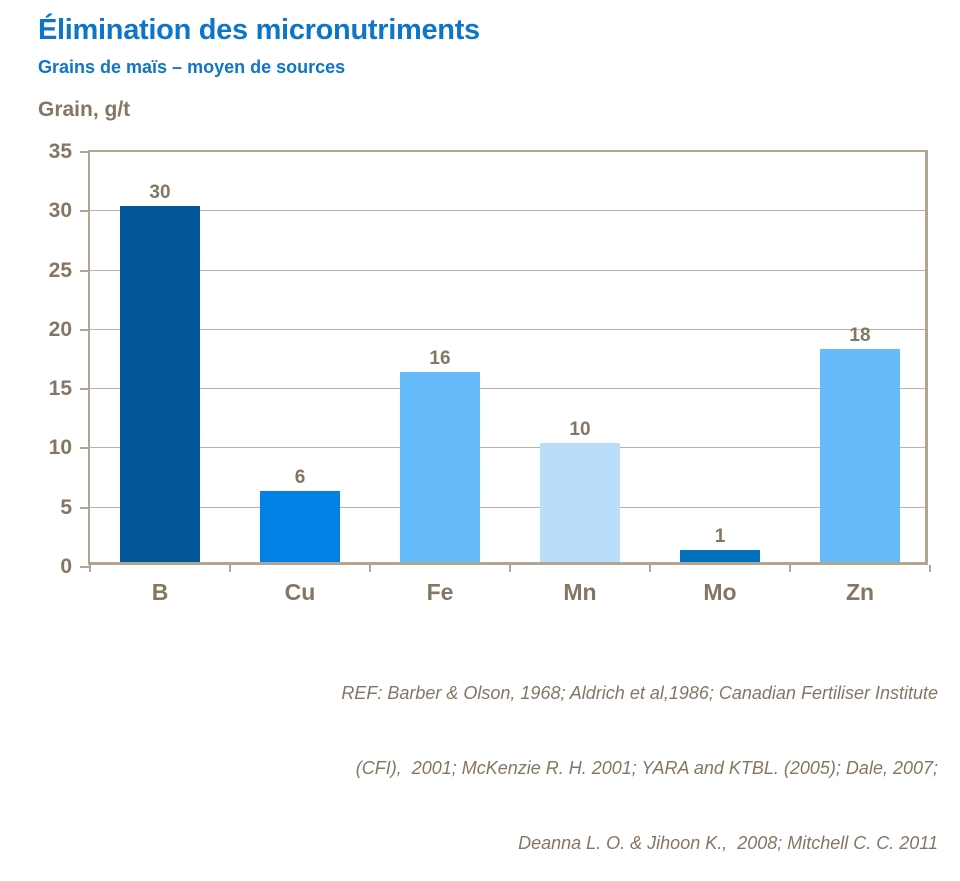 The image size is (960, 881). Describe the element at coordinates (160, 384) in the screenshot. I see `bar-B` at that location.